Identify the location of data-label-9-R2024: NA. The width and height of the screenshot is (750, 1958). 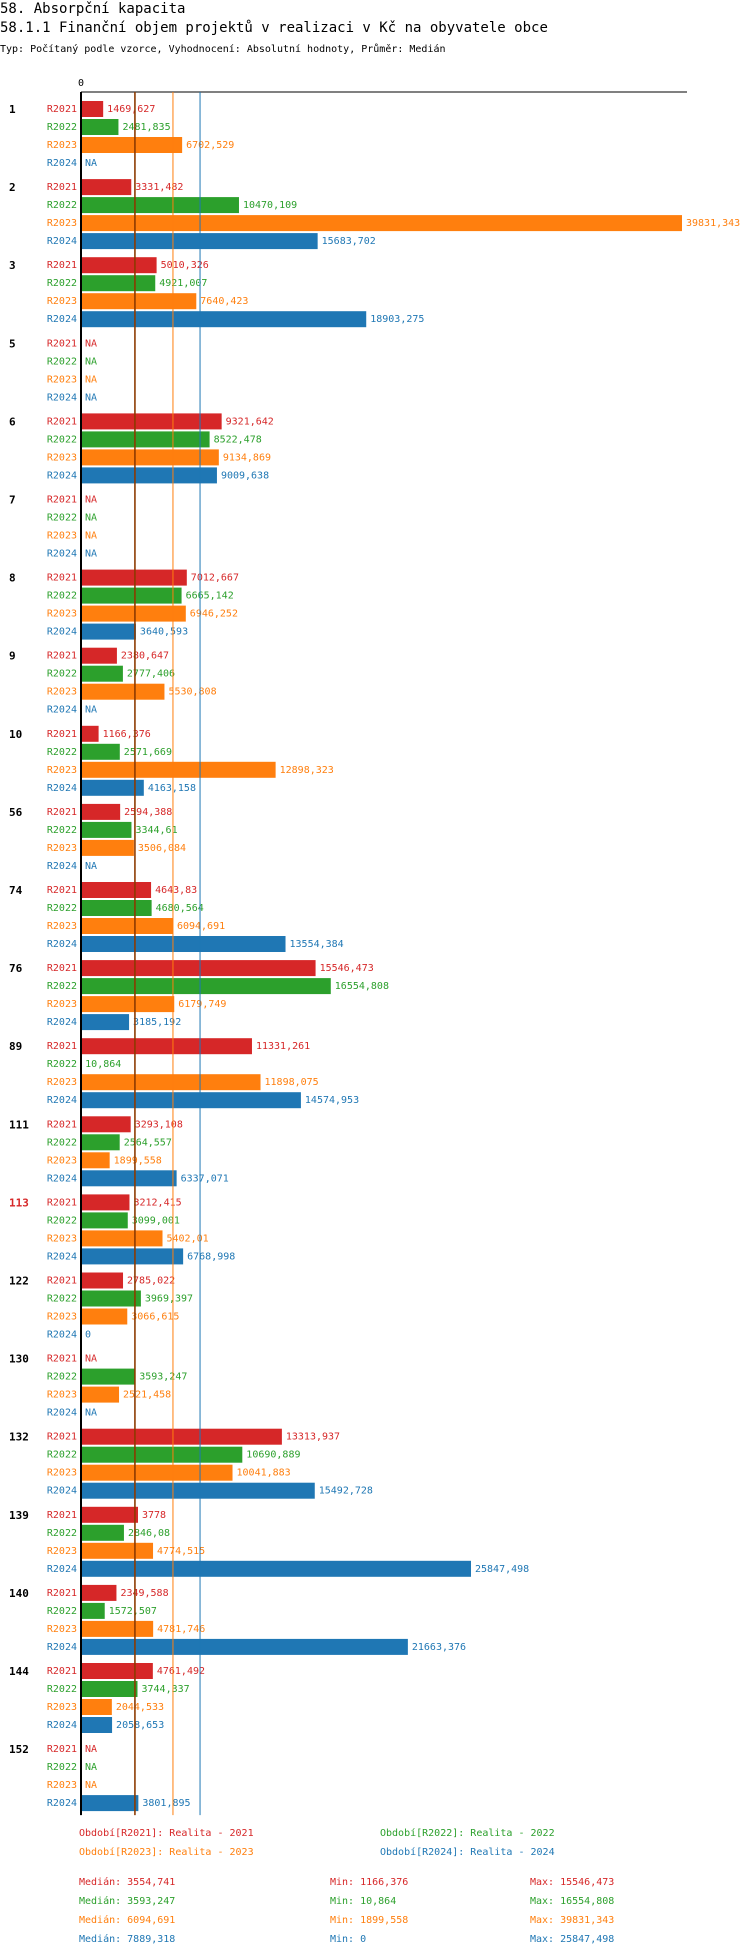
(91, 710).